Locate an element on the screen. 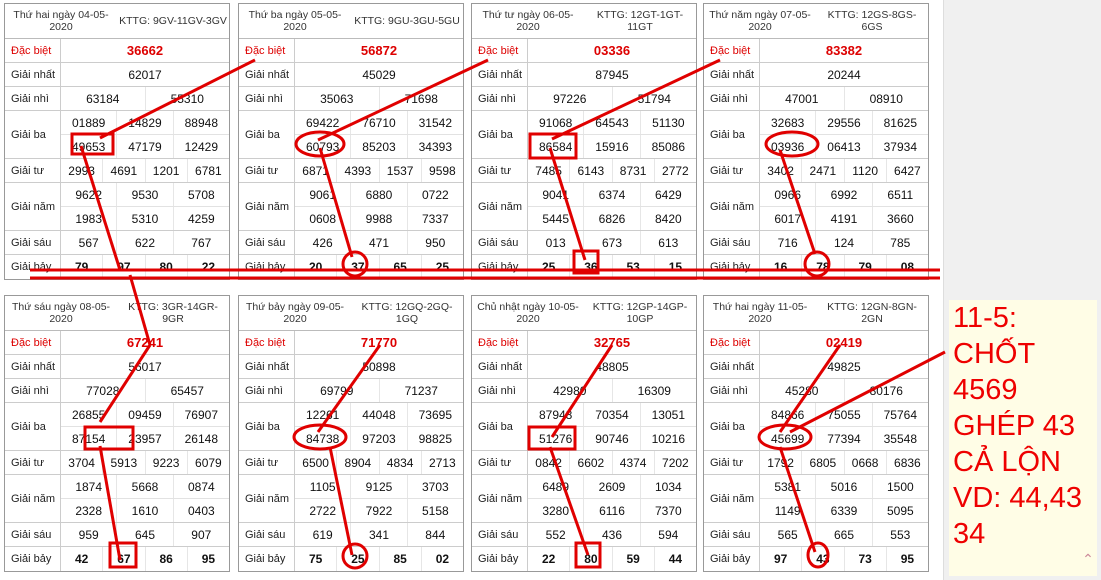  prize-number: 2772 is located at coordinates (674, 170).